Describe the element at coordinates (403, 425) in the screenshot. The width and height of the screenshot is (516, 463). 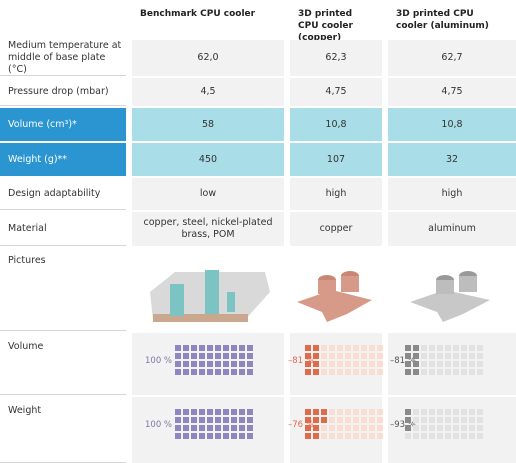
I see `percent-label: –93 %` at that location.